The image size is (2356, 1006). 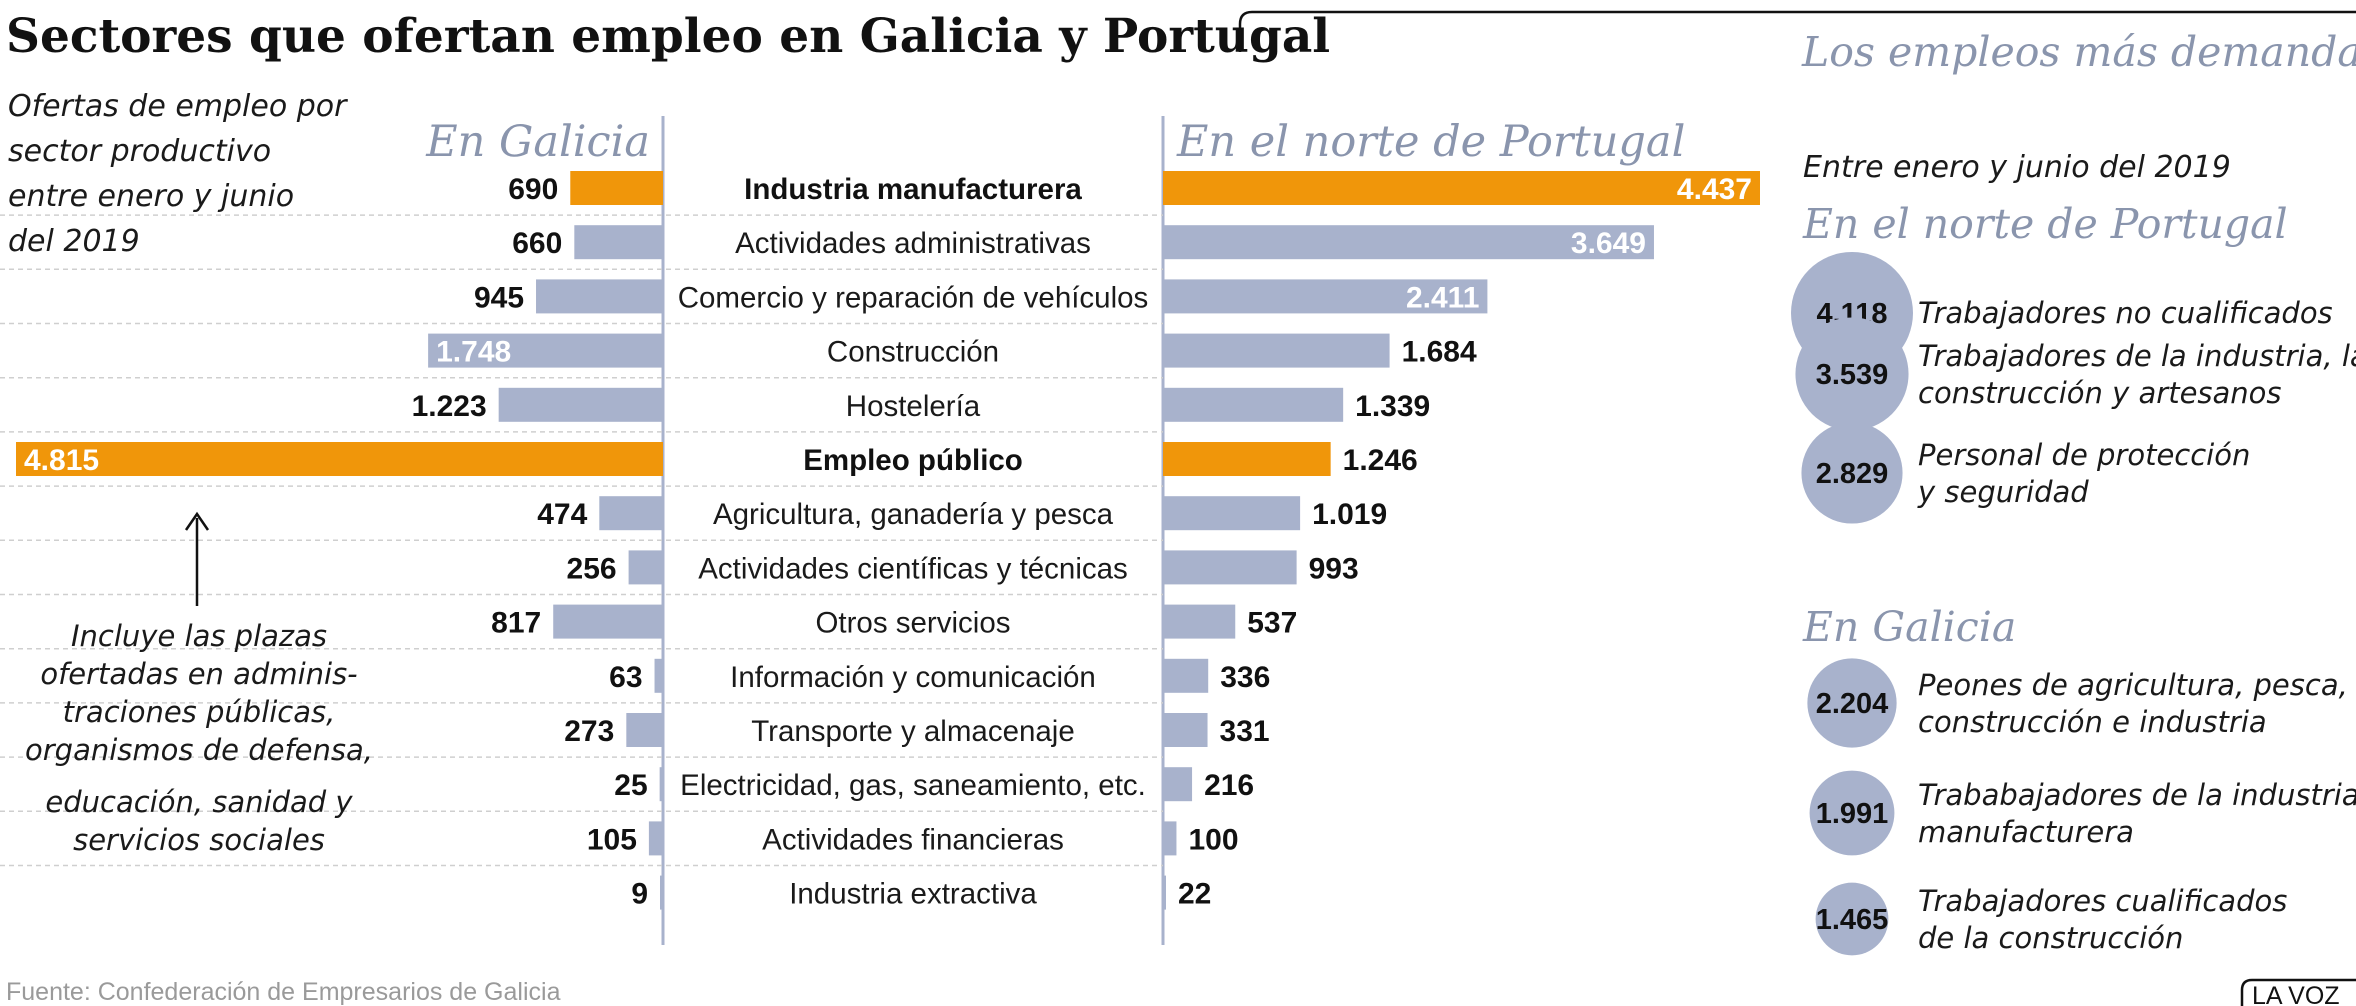 I want to click on arrow-up-icon, so click(x=197, y=521).